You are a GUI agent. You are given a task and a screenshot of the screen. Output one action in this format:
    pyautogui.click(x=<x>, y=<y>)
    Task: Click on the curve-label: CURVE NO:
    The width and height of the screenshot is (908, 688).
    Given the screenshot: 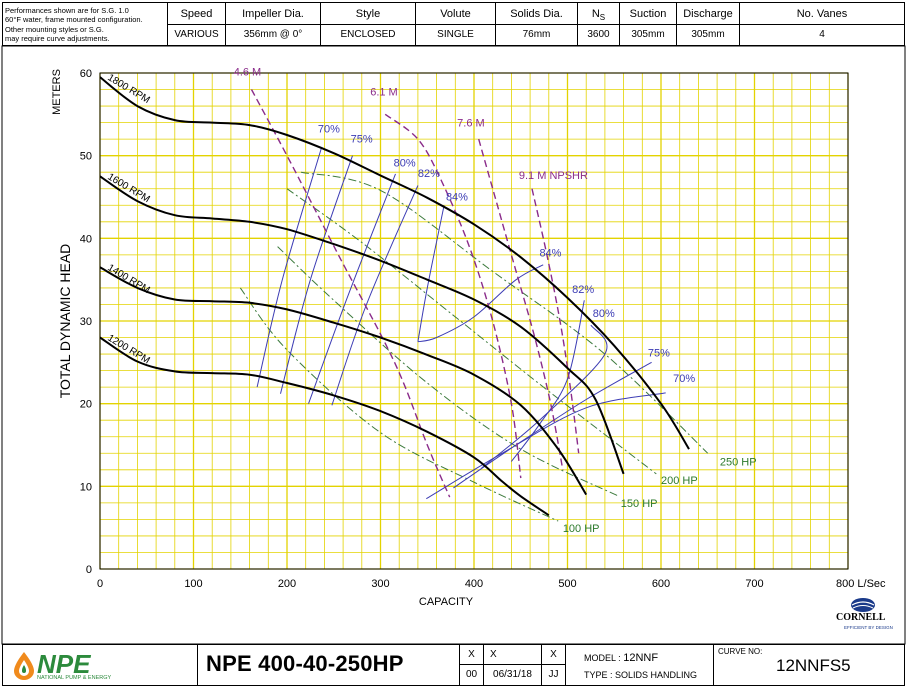 What is the action you would take?
    pyautogui.click(x=740, y=651)
    